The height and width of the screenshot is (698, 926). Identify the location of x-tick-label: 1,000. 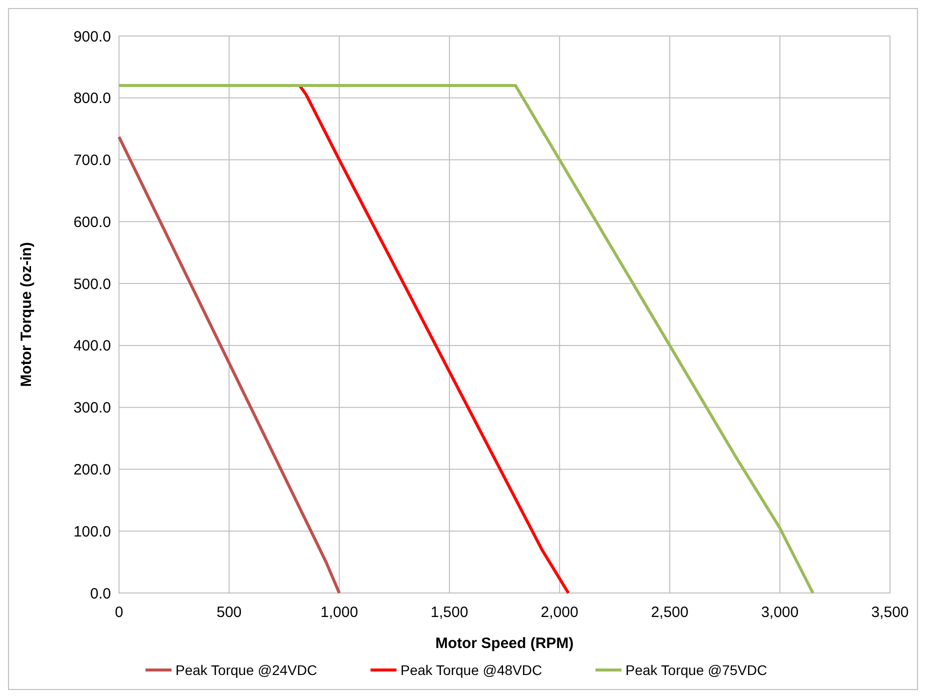
(339, 612).